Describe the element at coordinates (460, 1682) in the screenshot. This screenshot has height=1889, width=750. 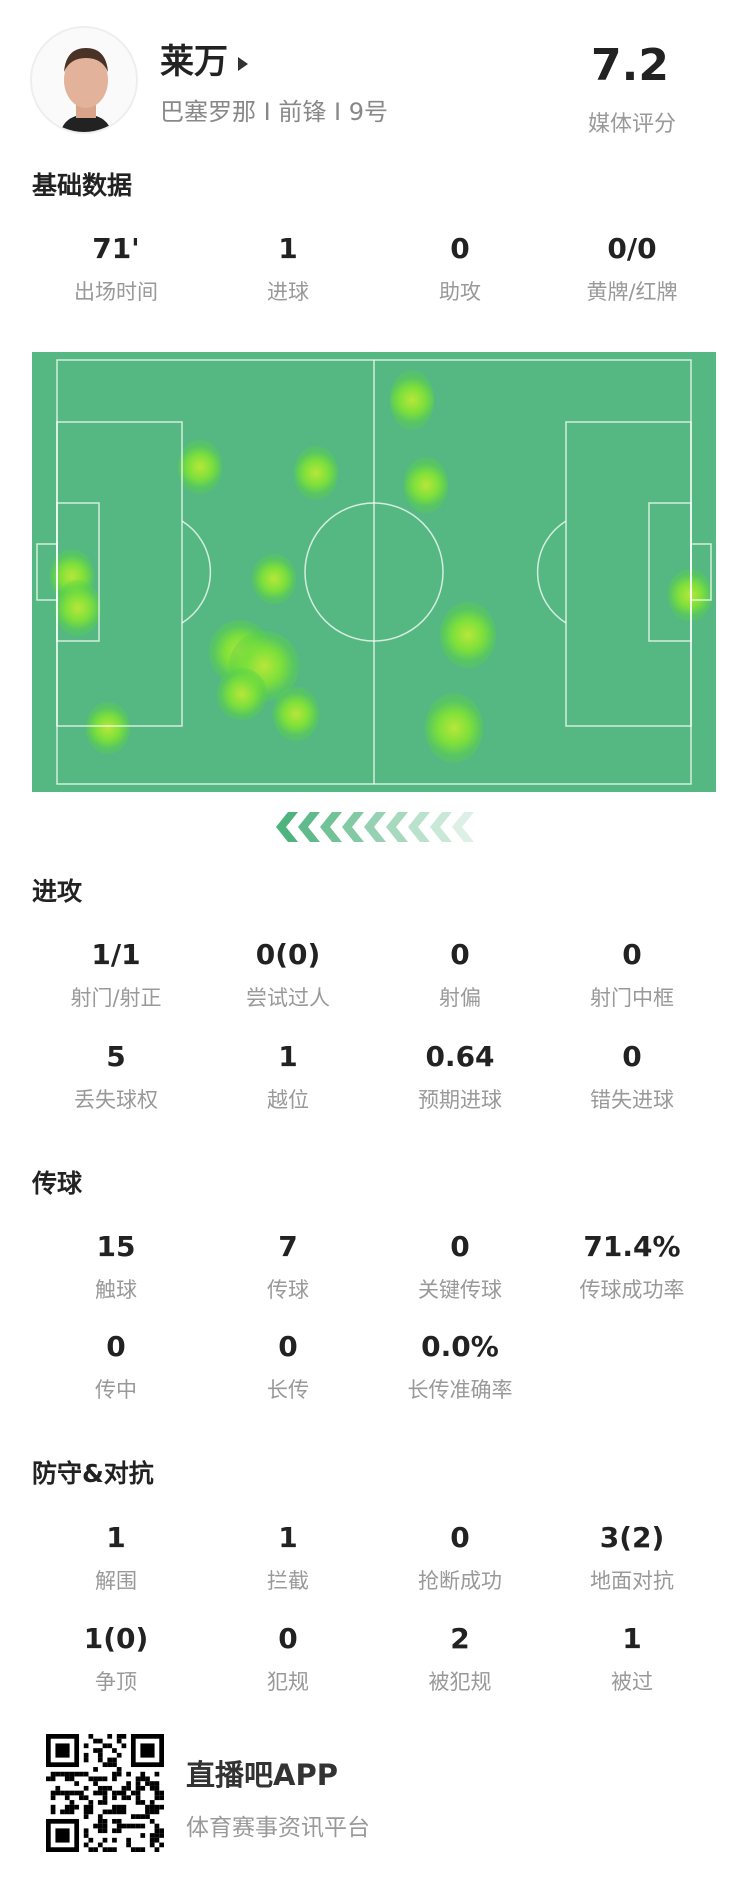
I see `stat-label: 被犯规` at that location.